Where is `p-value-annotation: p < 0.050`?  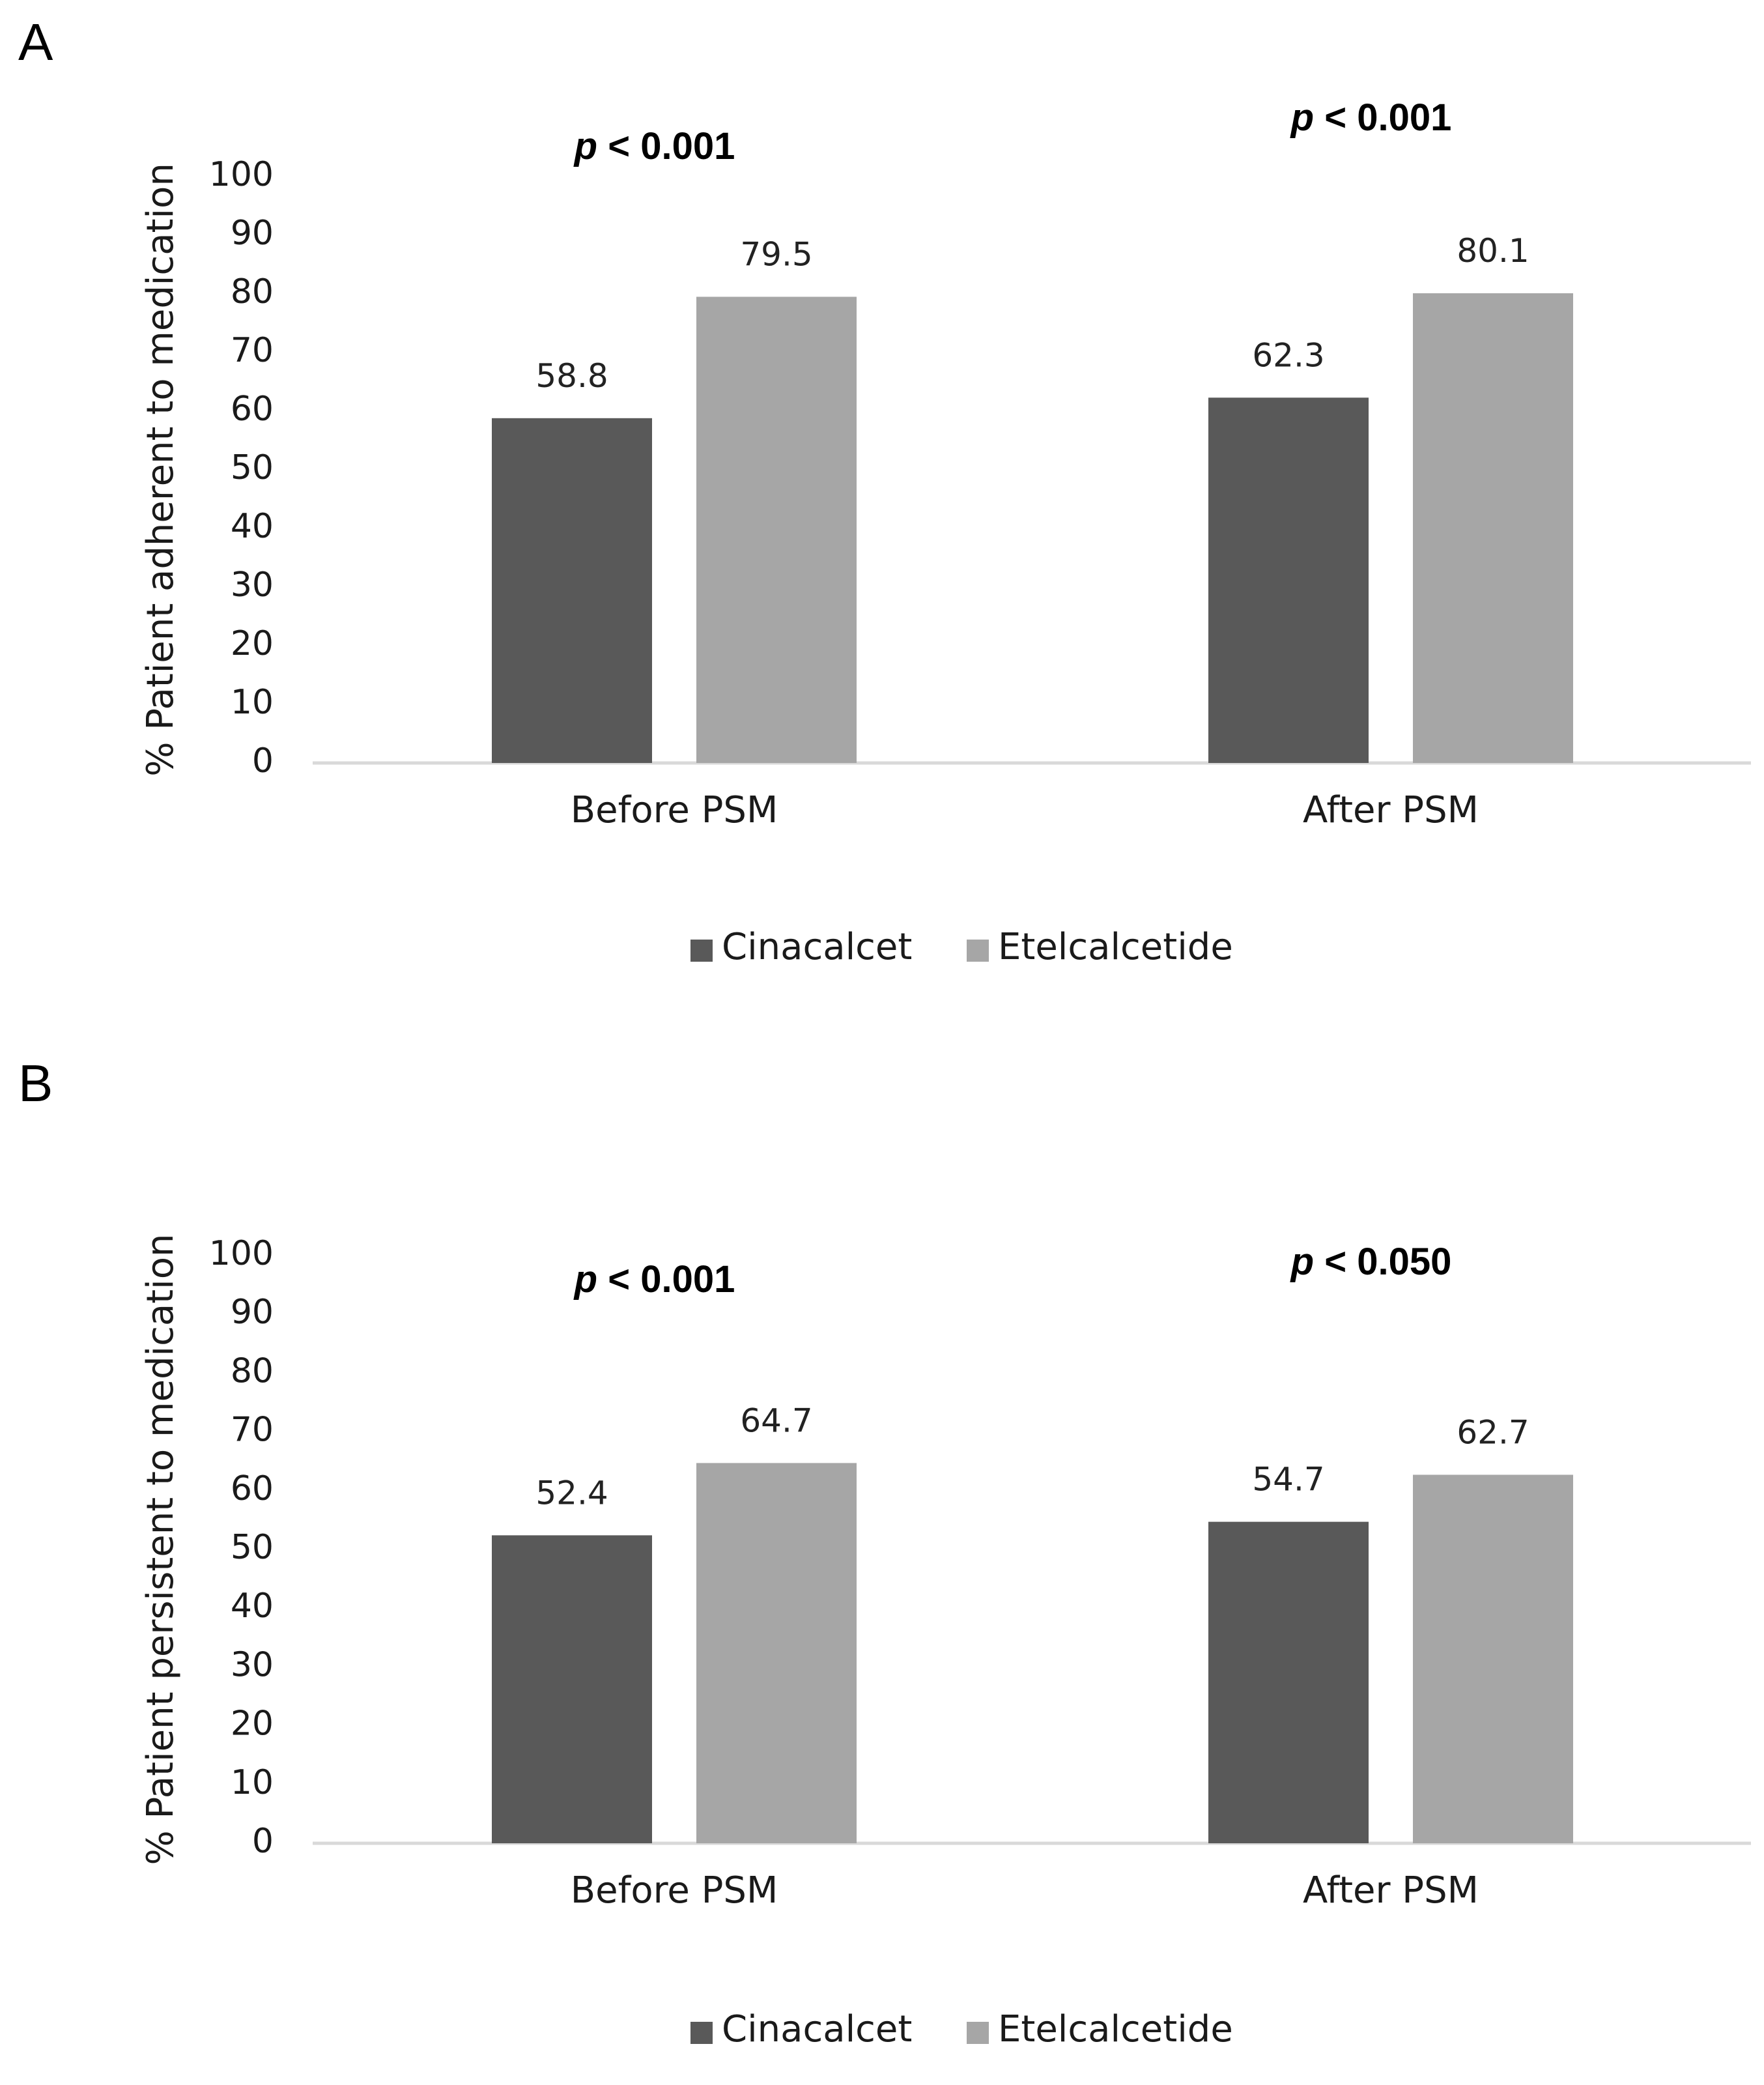 p-value-annotation: p < 0.050 is located at coordinates (1371, 1262).